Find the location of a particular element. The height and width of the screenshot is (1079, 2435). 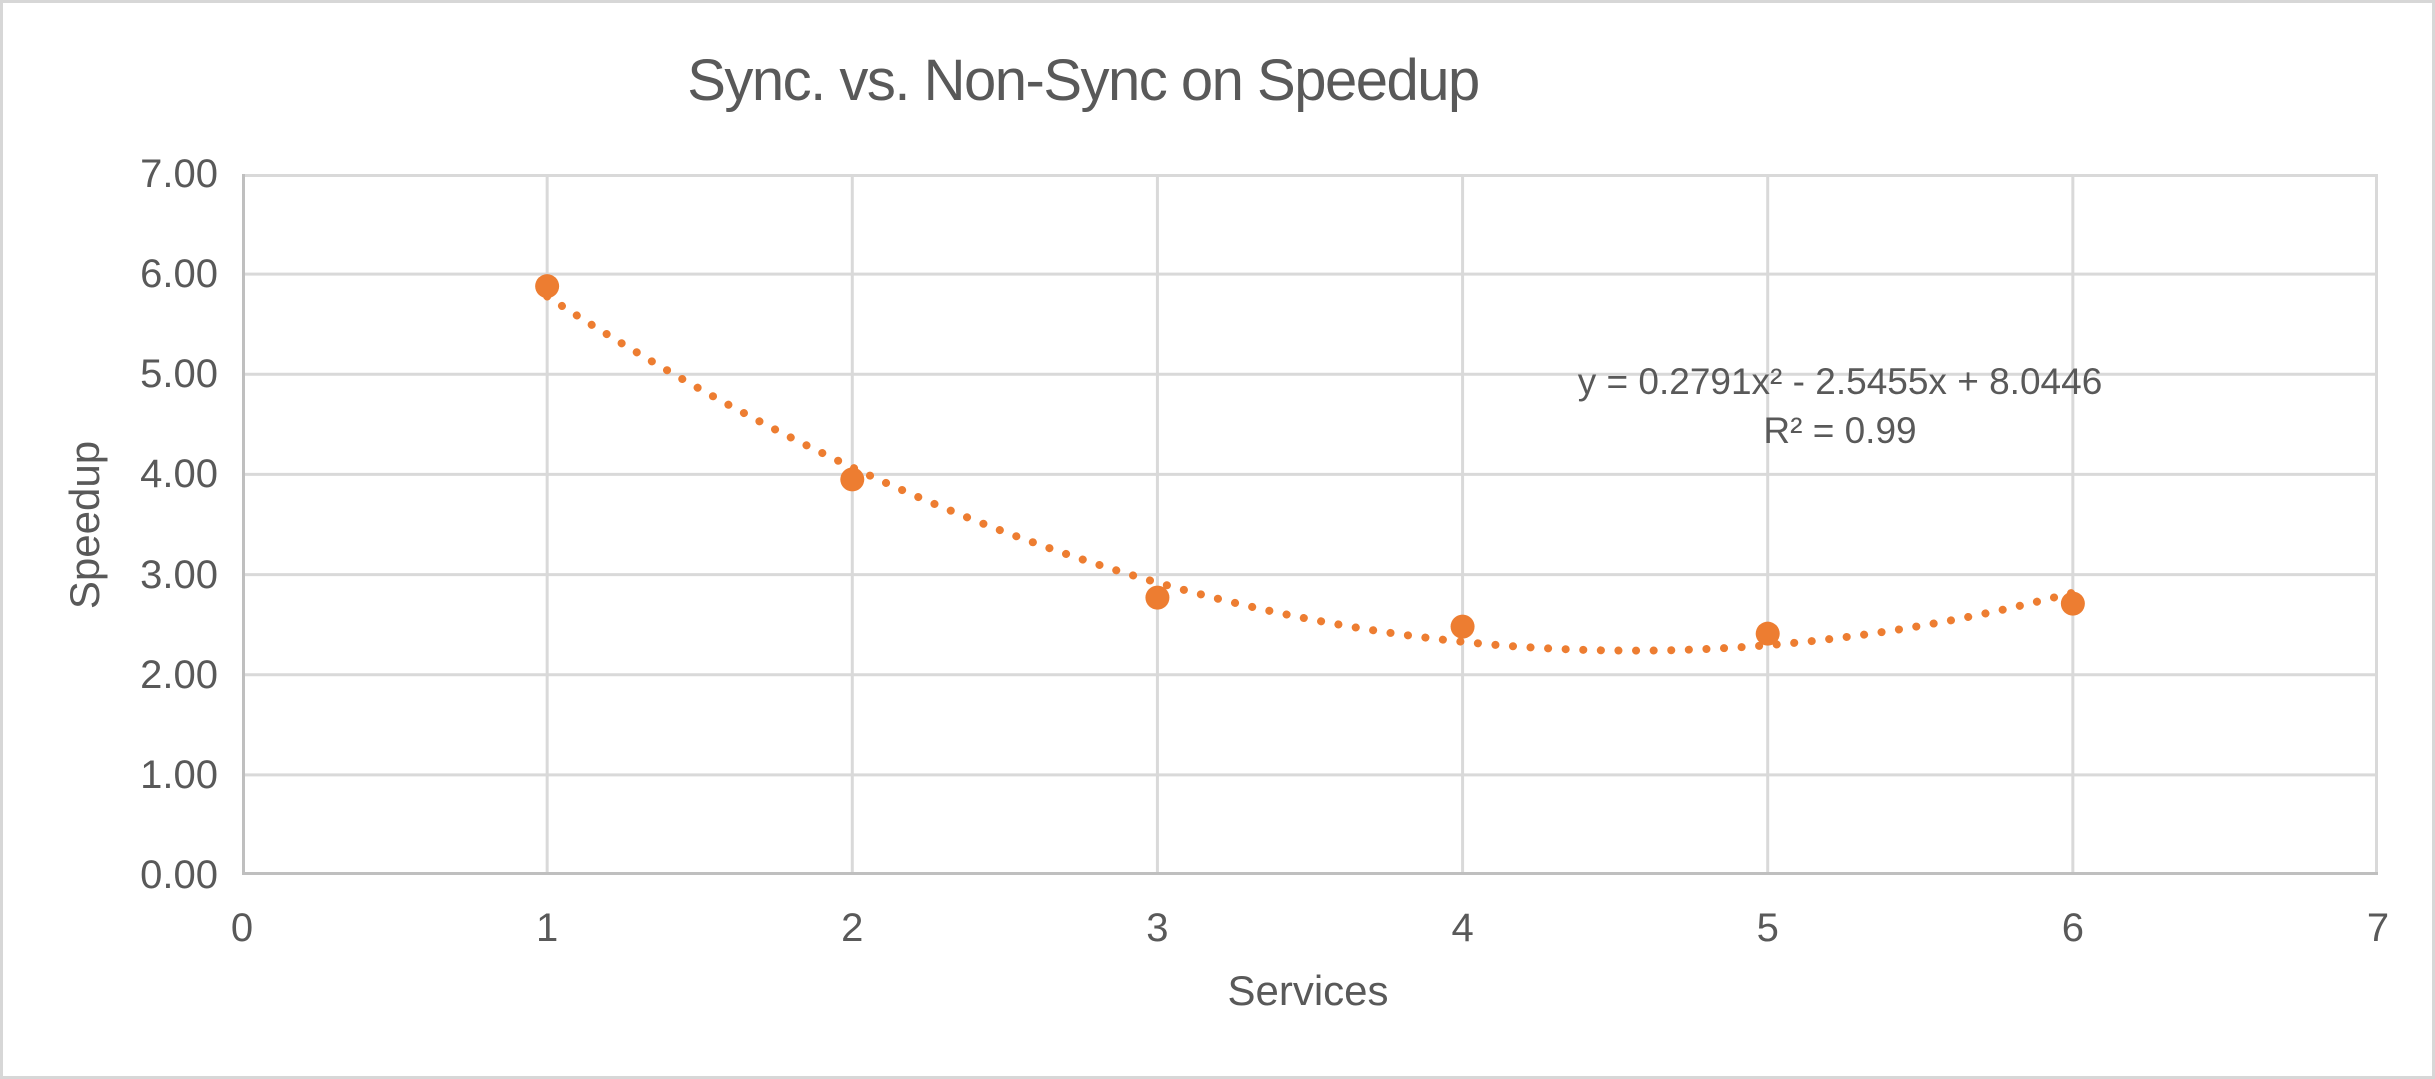

x-tick-label: 0 is located at coordinates (242, 928).